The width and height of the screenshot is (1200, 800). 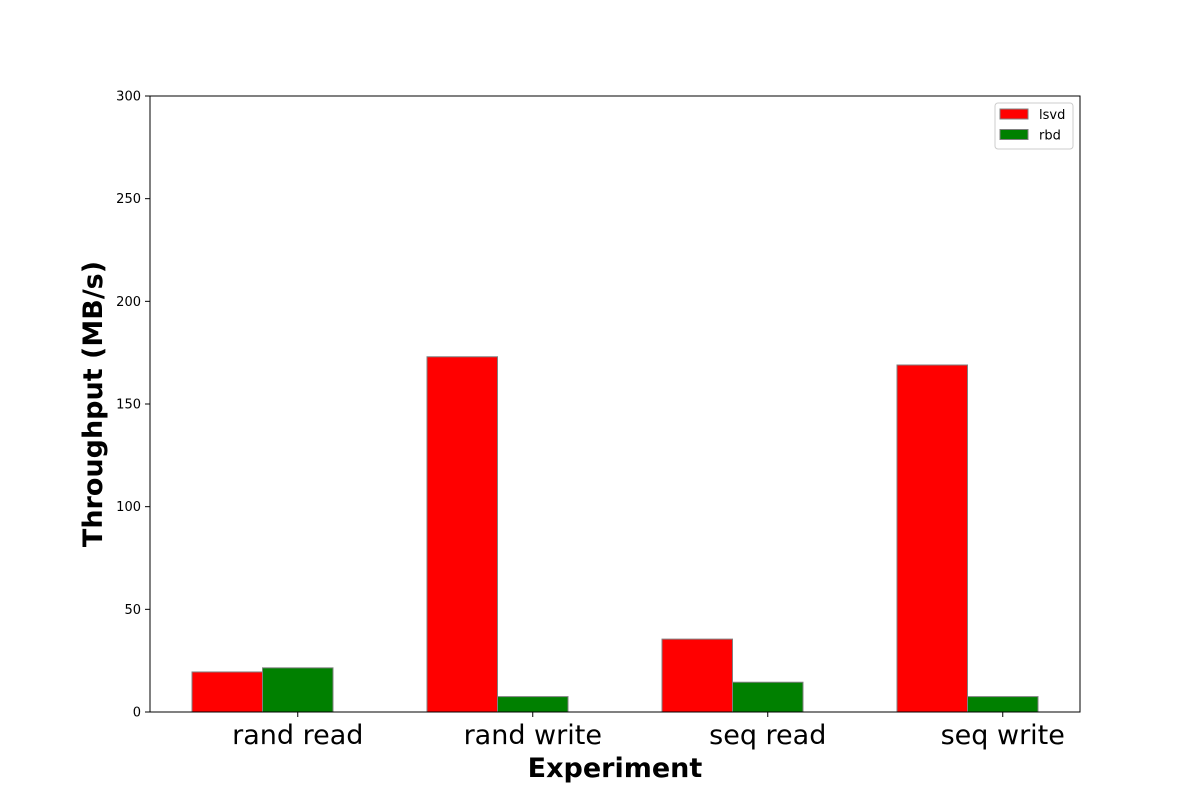 I want to click on x-axis-title: Experiment, so click(x=615, y=768).